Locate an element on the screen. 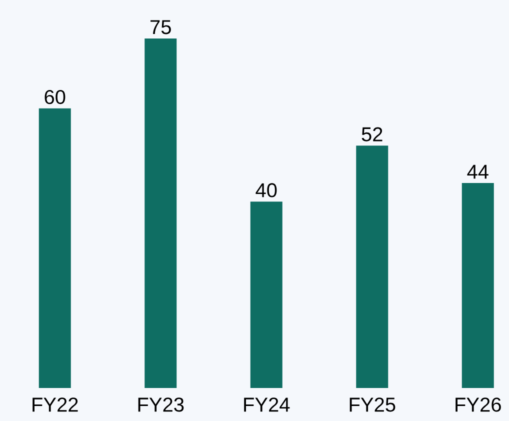 This screenshot has height=421, width=509. x-tick-label: FY25 is located at coordinates (373, 405).